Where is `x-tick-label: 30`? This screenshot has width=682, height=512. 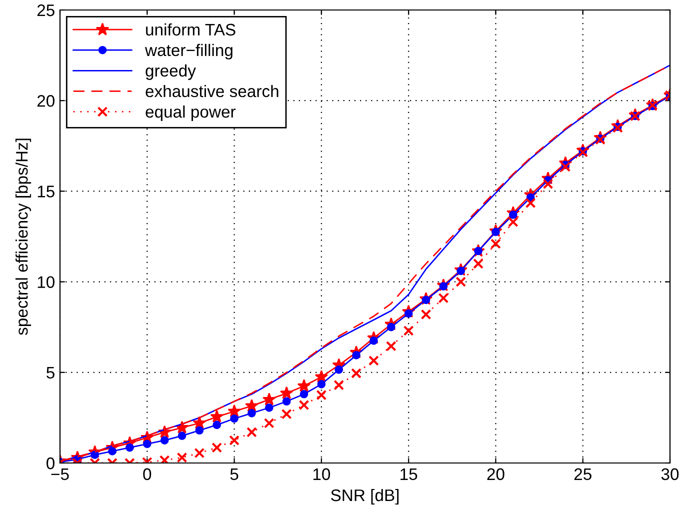 x-tick-label: 30 is located at coordinates (670, 474).